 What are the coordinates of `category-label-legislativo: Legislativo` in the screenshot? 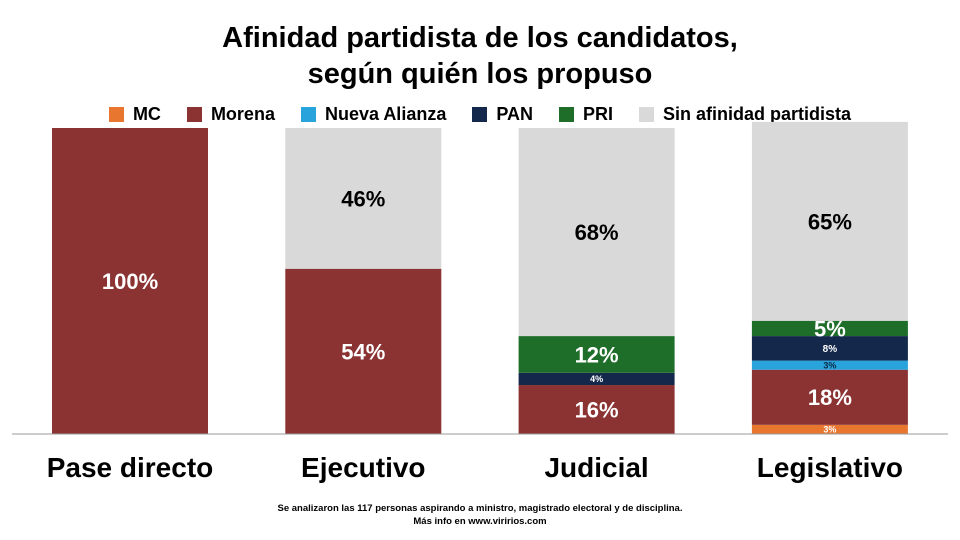 It's located at (830, 467).